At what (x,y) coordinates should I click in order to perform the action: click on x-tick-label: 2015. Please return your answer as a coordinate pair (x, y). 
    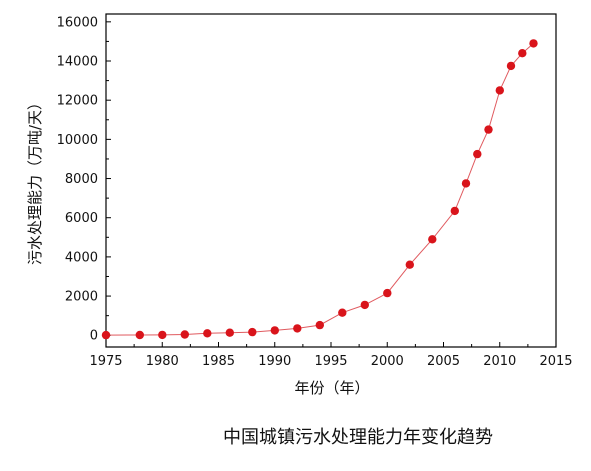
    Looking at the image, I should click on (555, 361).